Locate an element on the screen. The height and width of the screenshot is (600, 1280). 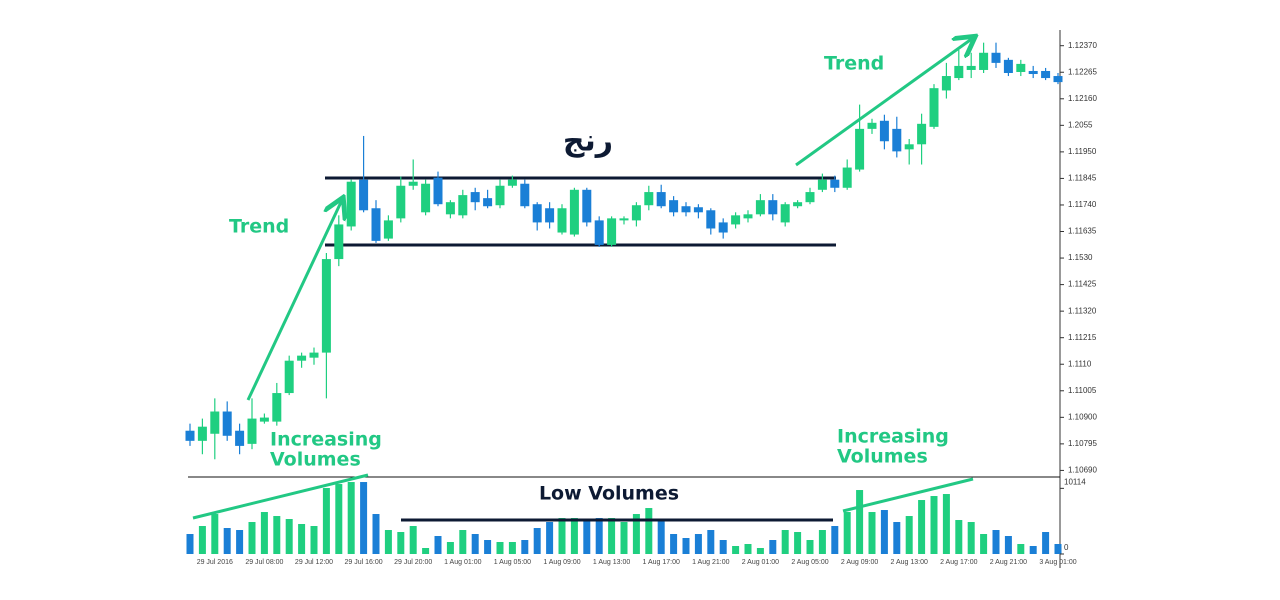
x-tick-label: 1 Aug 17:00 is located at coordinates (661, 562).